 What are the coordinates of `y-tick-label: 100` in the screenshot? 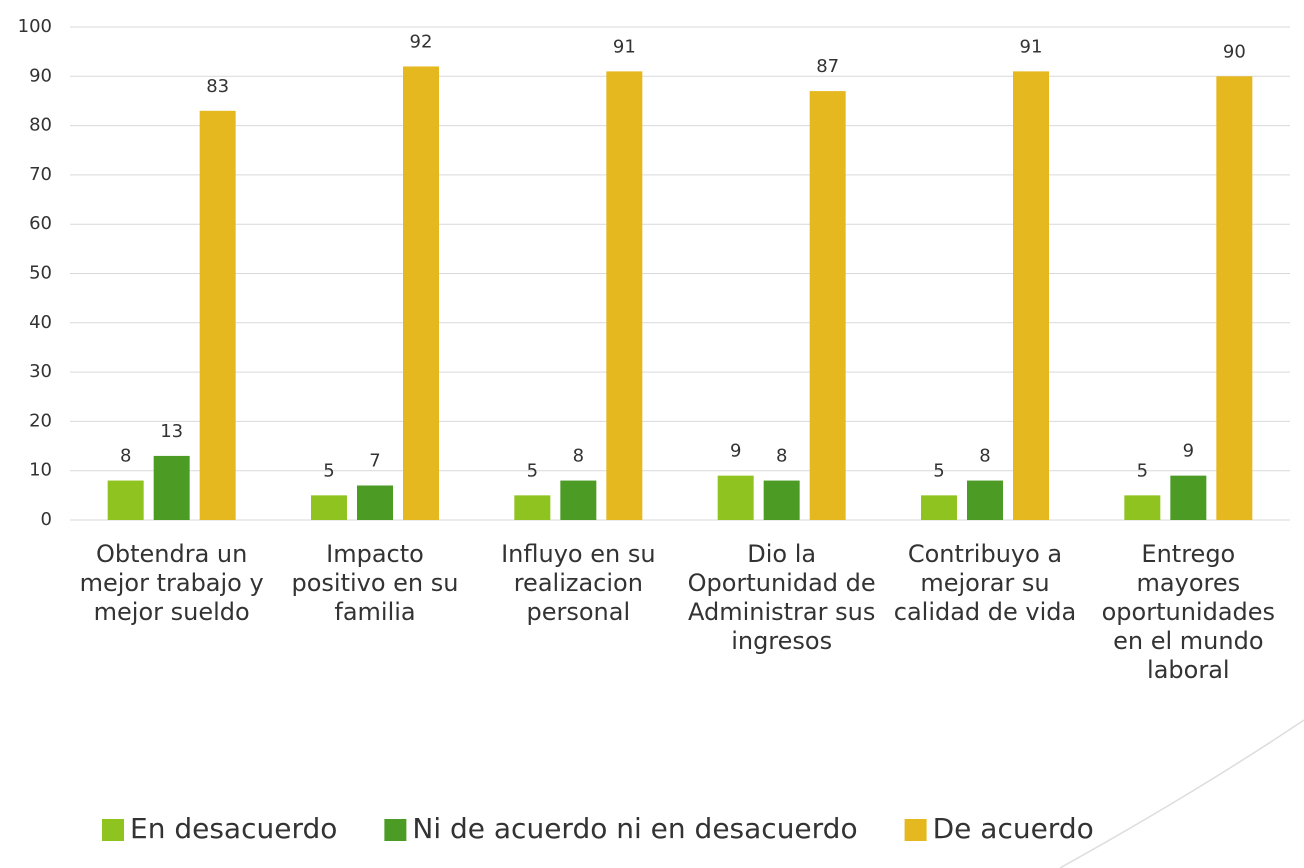 It's located at (35, 26).